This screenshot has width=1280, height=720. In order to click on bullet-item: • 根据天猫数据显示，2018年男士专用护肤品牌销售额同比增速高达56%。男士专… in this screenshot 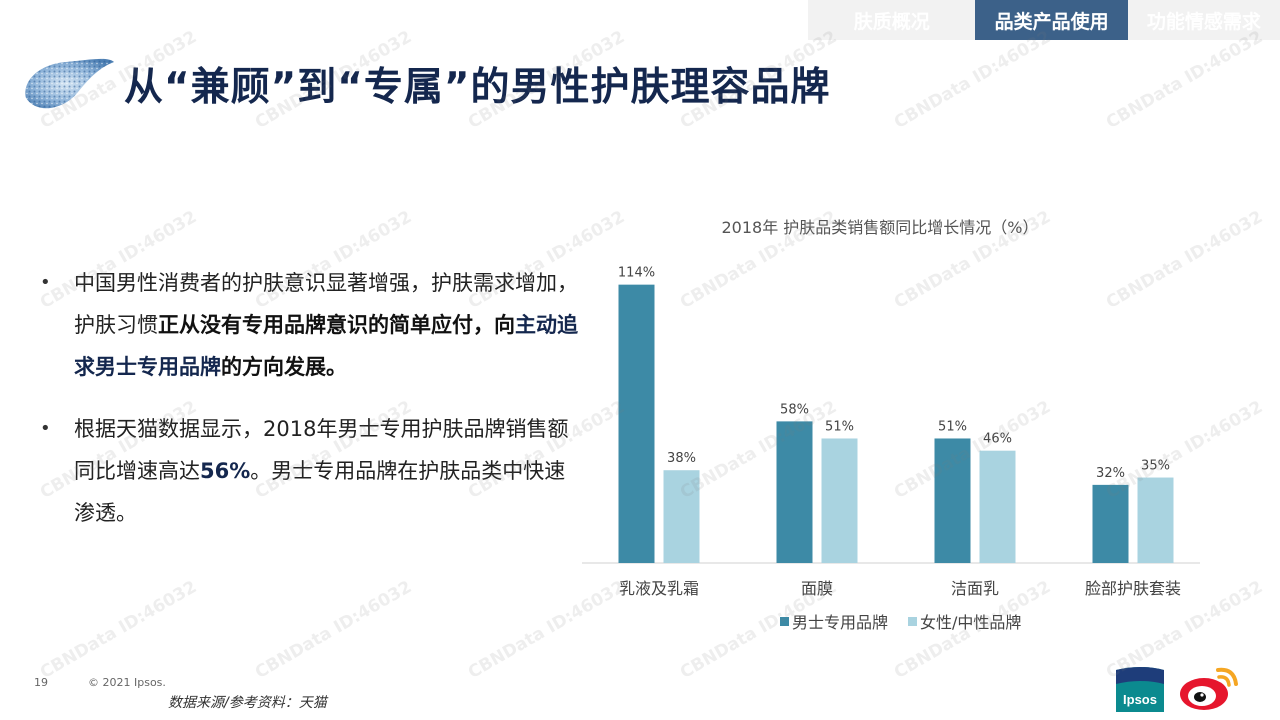, I will do `click(310, 471)`.